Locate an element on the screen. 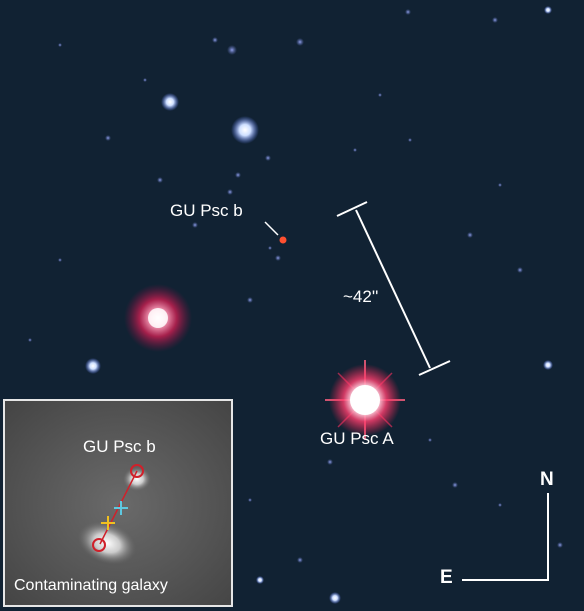  host-star-label: GU Psc A is located at coordinates (357, 438).